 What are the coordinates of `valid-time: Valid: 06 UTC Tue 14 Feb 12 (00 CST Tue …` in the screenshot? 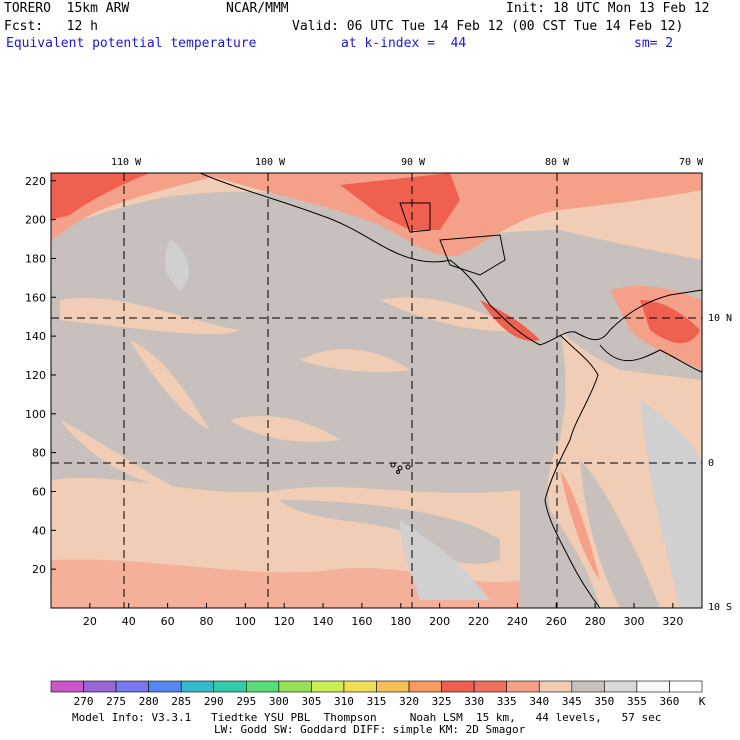 It's located at (488, 26).